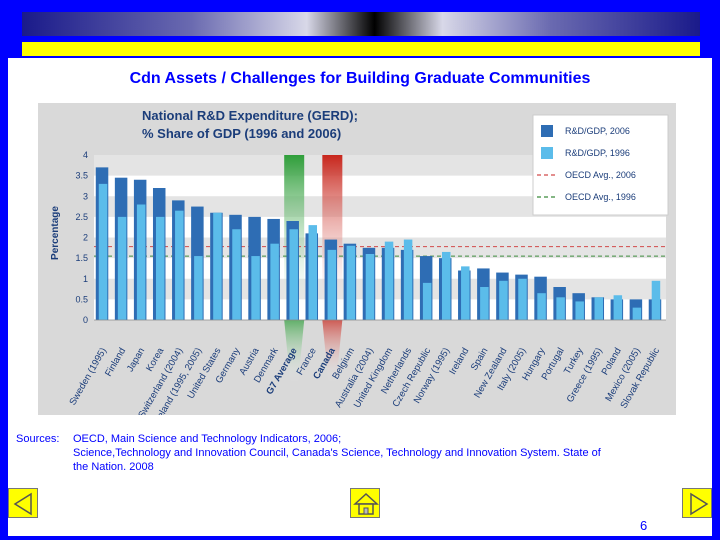  Describe the element at coordinates (85, 279) in the screenshot. I see `y-tick-label: 1` at that location.